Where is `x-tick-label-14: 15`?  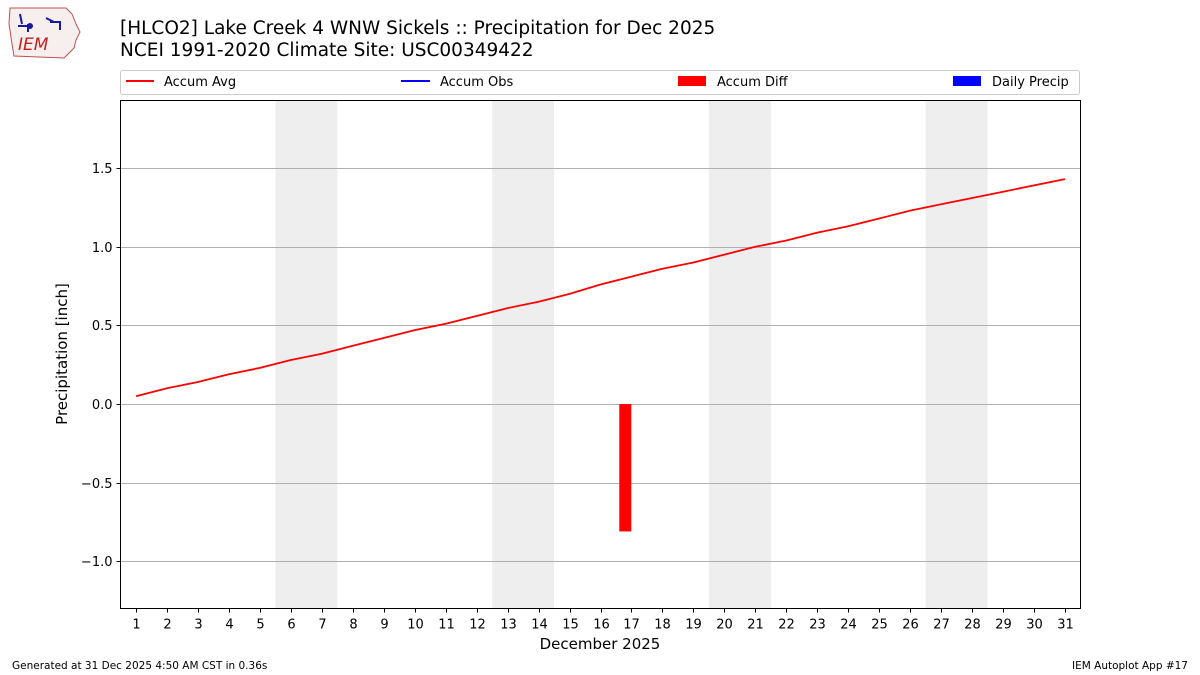 x-tick-label-14: 15 is located at coordinates (570, 625).